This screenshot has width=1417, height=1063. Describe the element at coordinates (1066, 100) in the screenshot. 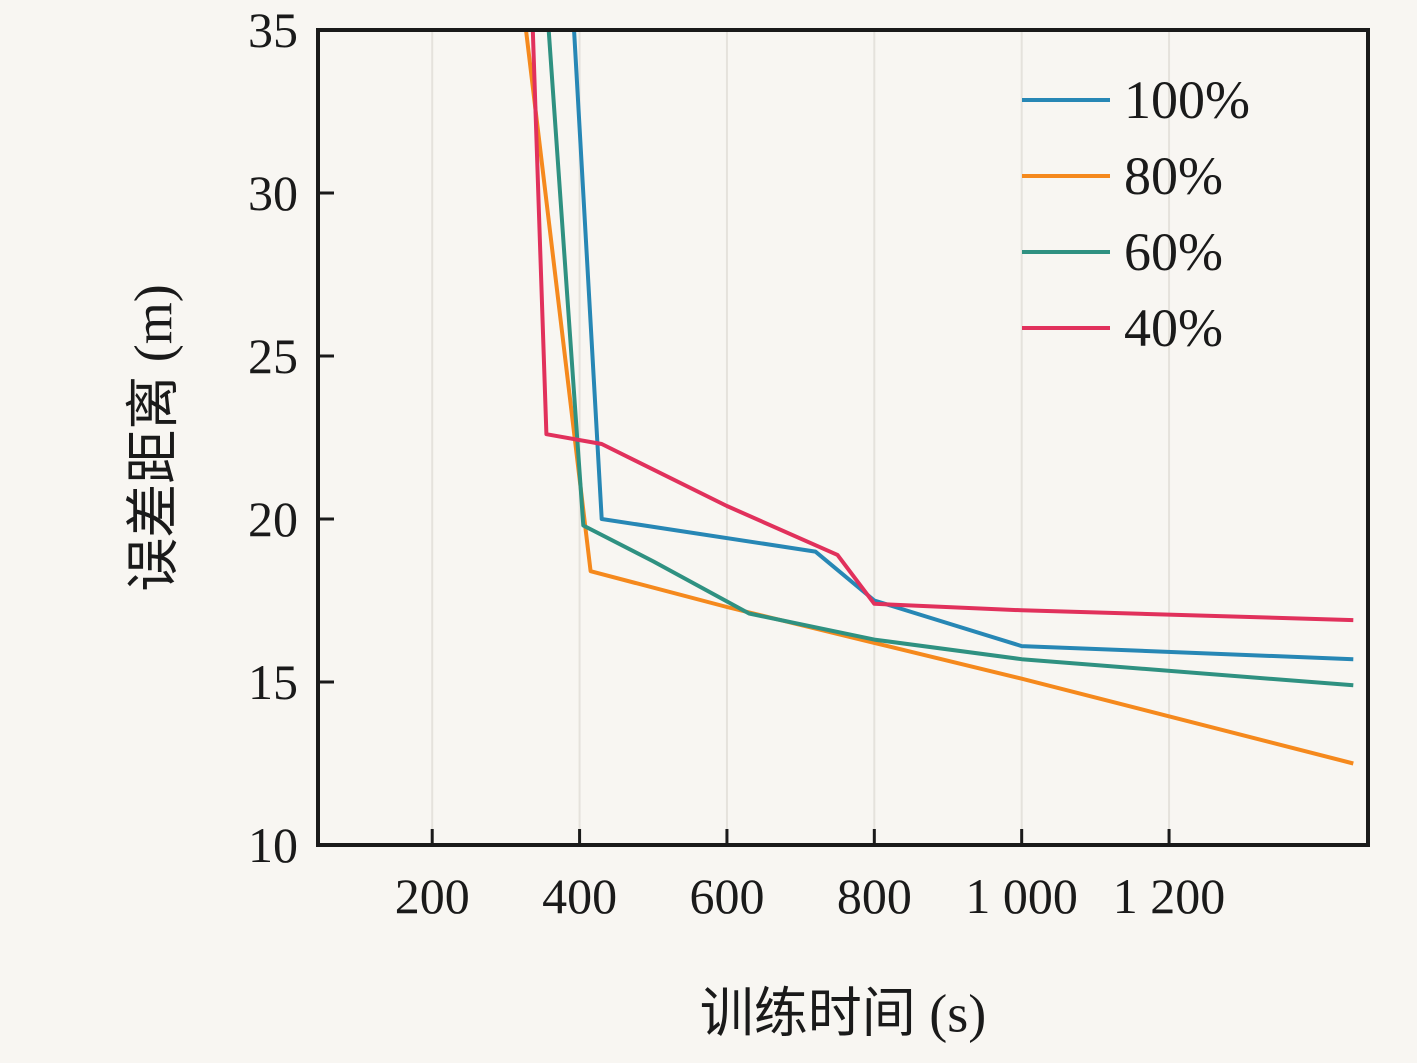

I see `legend-line-100-swatch` at that location.